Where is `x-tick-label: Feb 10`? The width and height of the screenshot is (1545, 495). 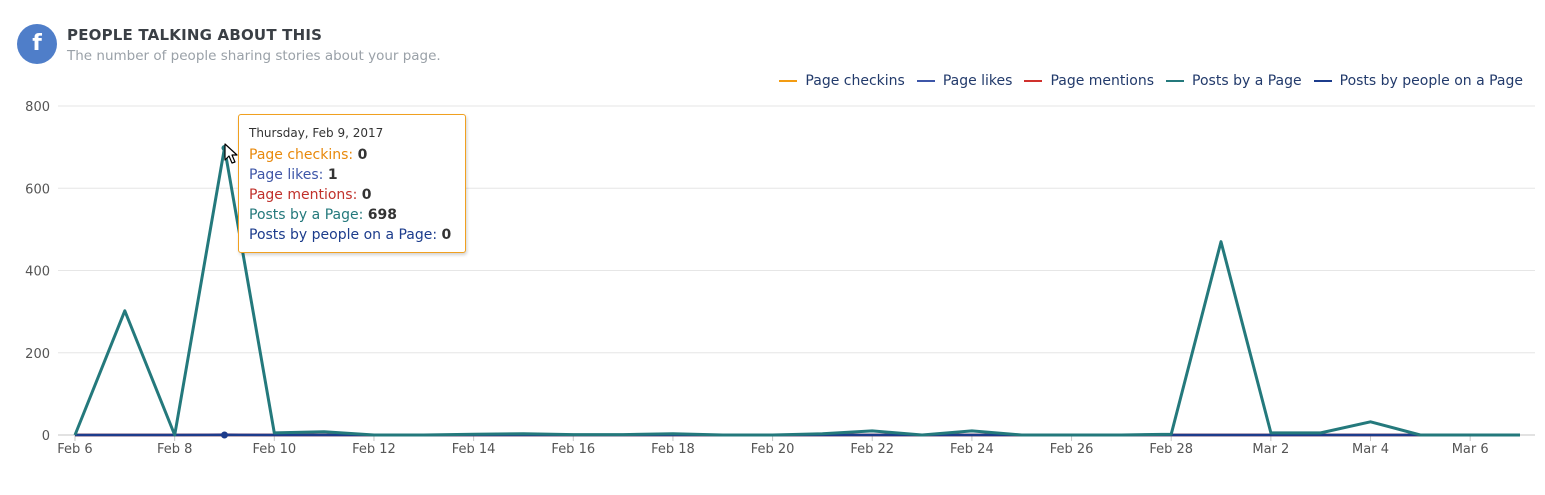 x-tick-label: Feb 10 is located at coordinates (274, 449).